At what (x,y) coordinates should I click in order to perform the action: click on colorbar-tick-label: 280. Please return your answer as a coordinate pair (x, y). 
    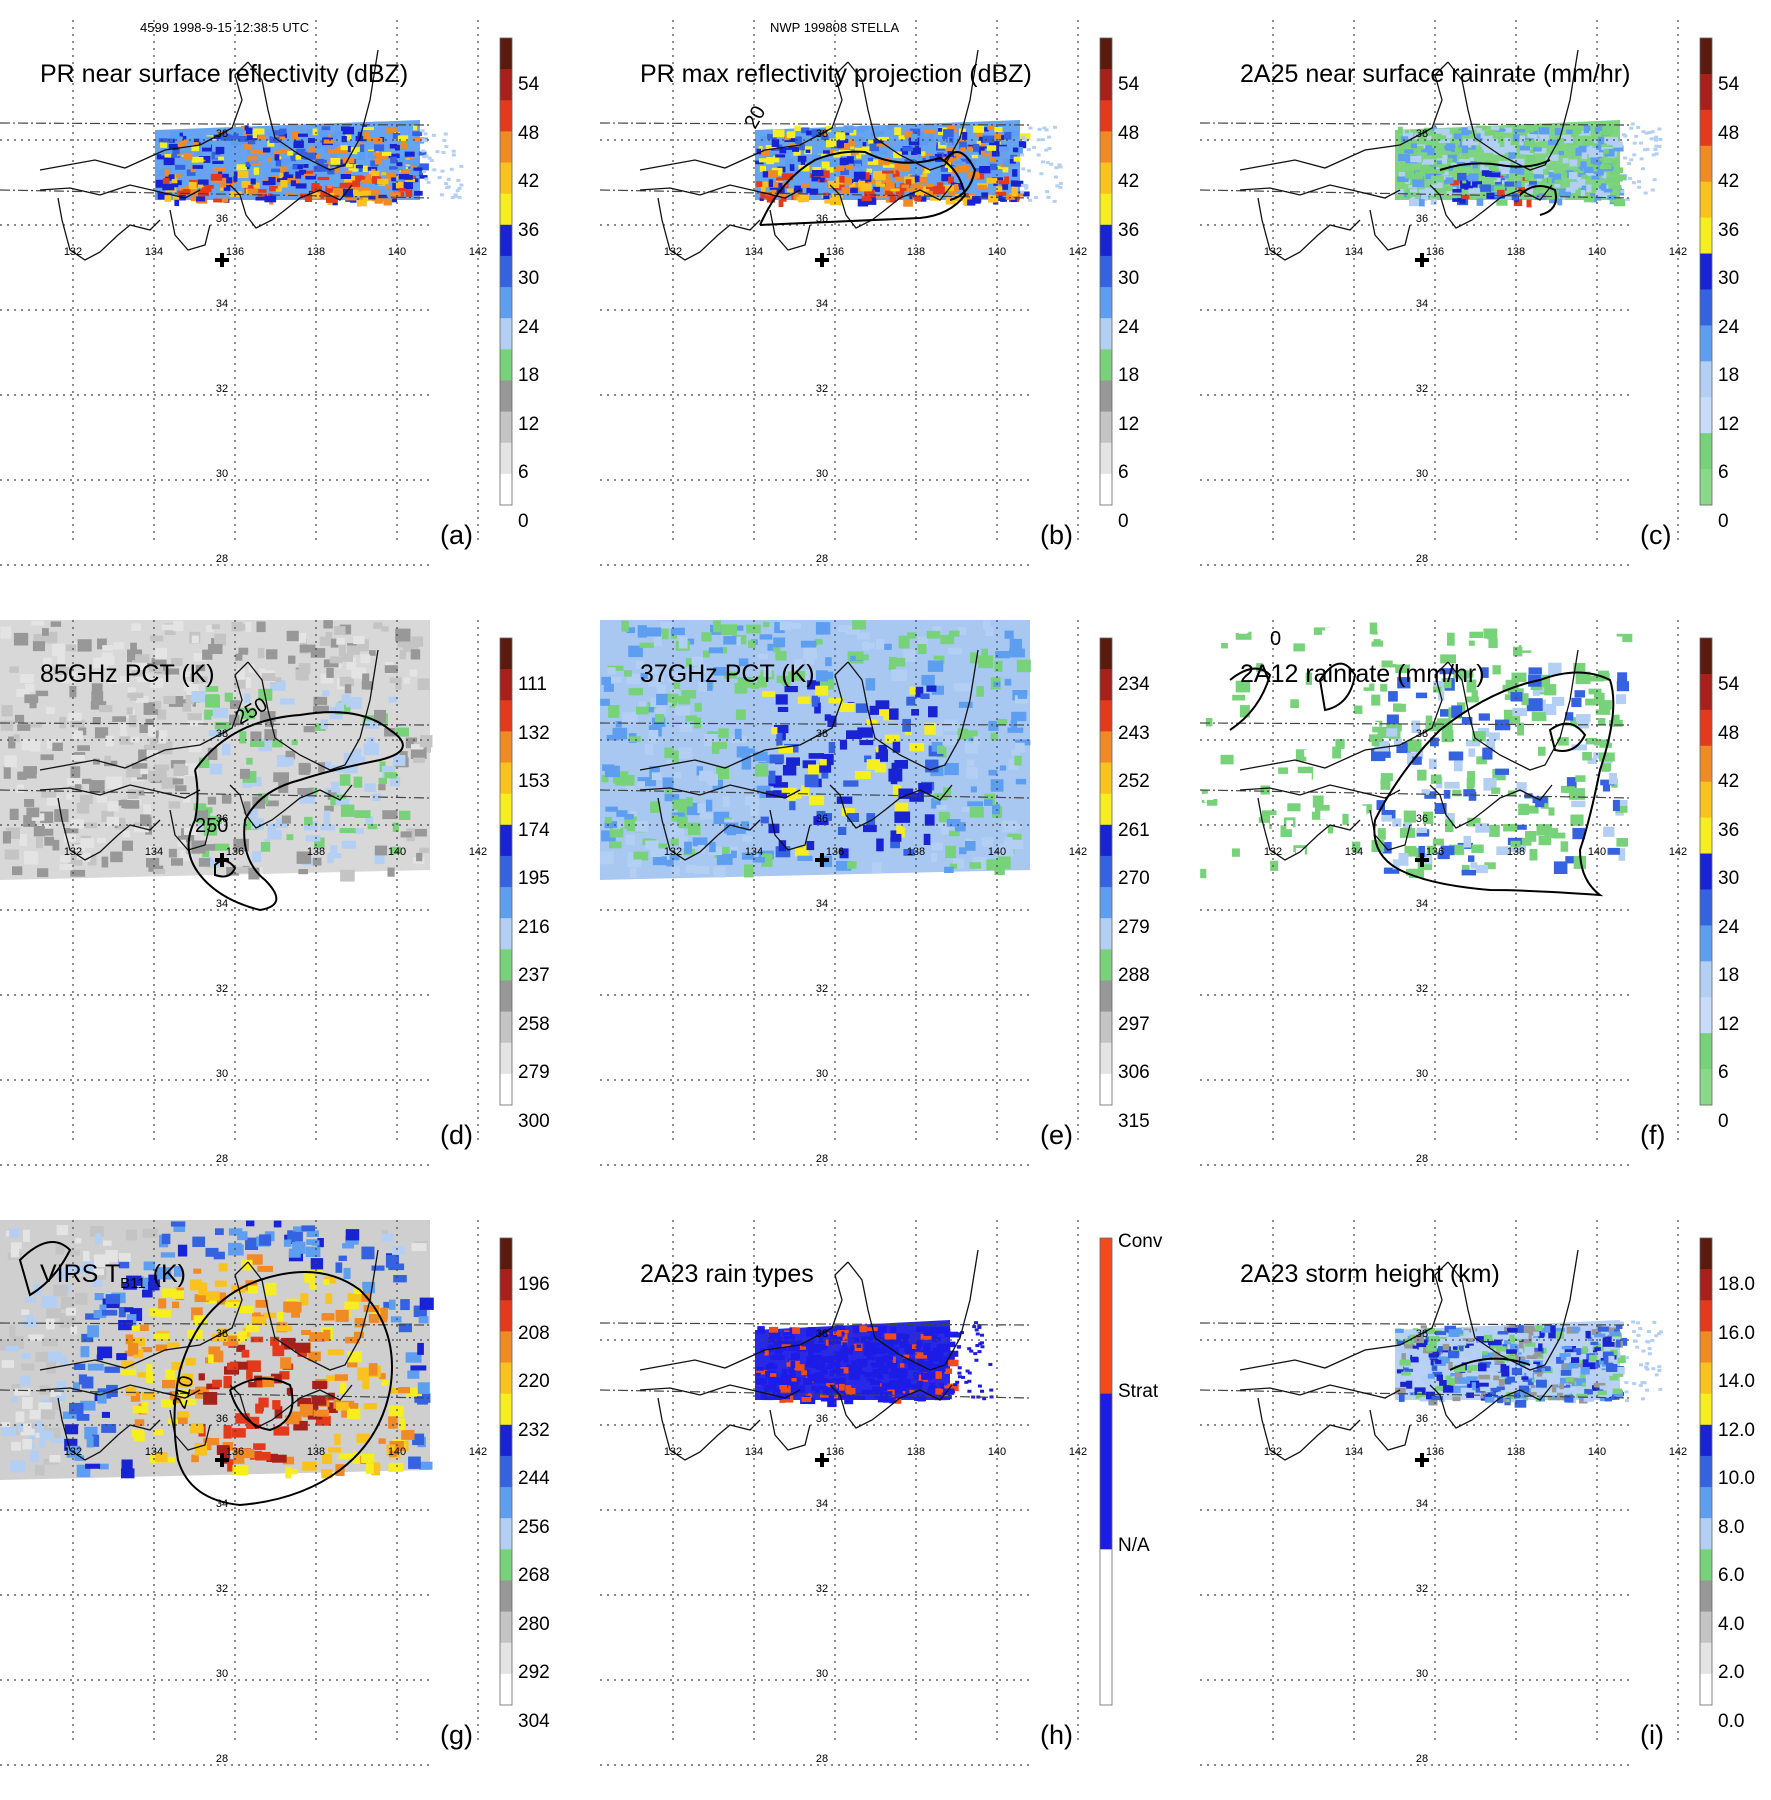
    Looking at the image, I should click on (534, 1624).